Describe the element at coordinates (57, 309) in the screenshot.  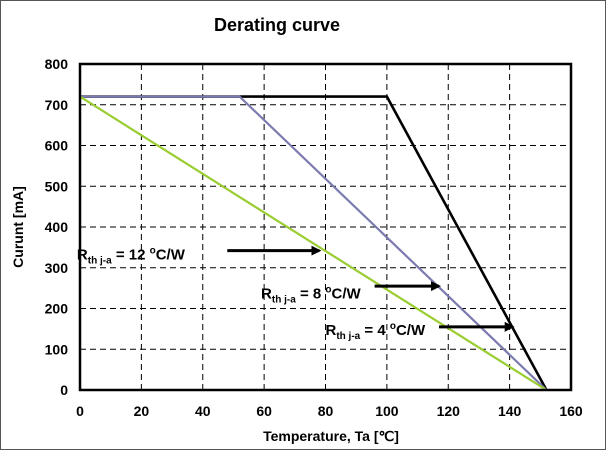
I see `y-tick-label: 200` at that location.